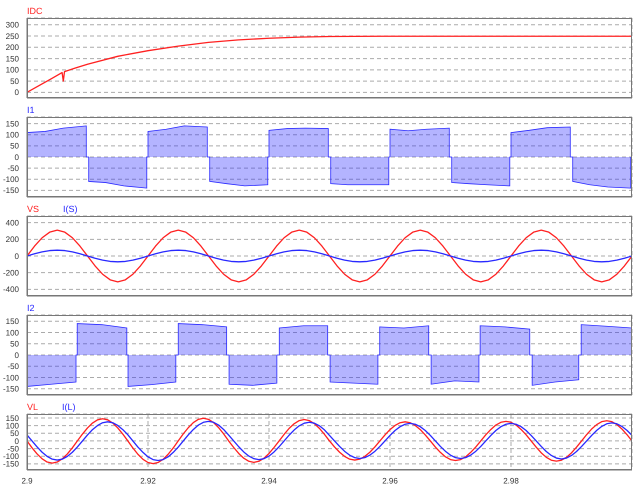 This screenshot has width=640, height=486. I want to click on y-tick-label: 400, so click(13, 223).